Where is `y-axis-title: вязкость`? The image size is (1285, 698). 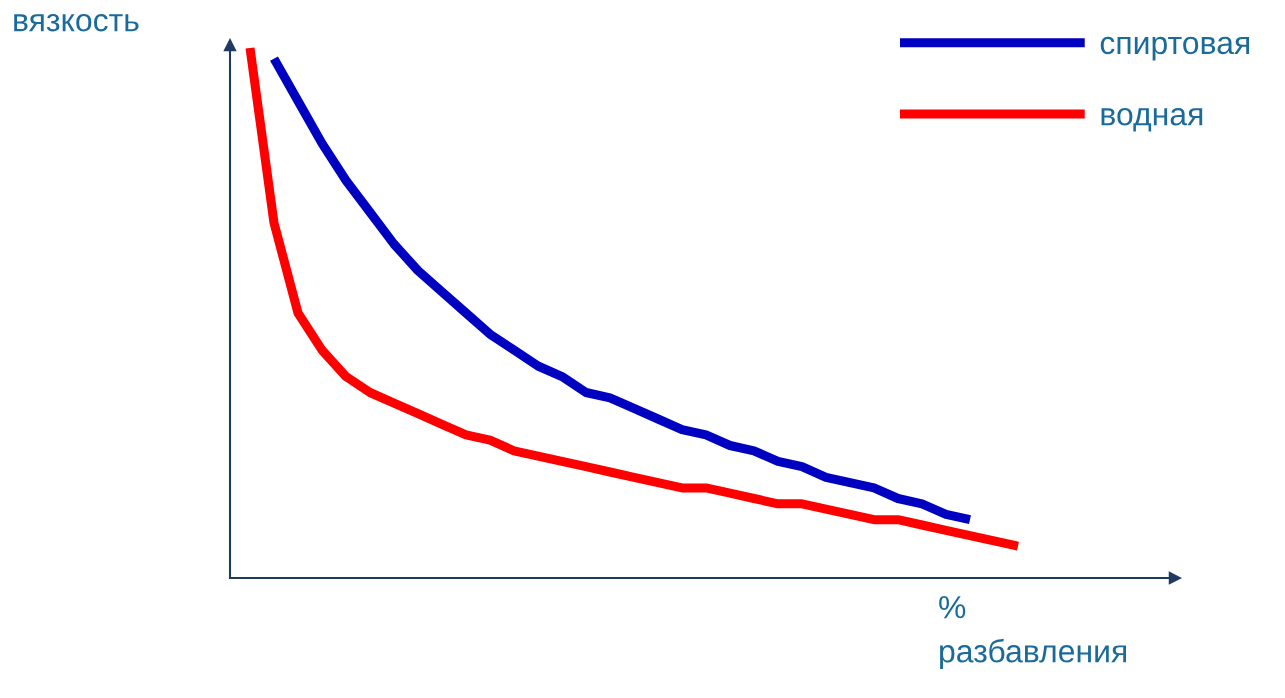
y-axis-title: вязкость is located at coordinates (76, 22).